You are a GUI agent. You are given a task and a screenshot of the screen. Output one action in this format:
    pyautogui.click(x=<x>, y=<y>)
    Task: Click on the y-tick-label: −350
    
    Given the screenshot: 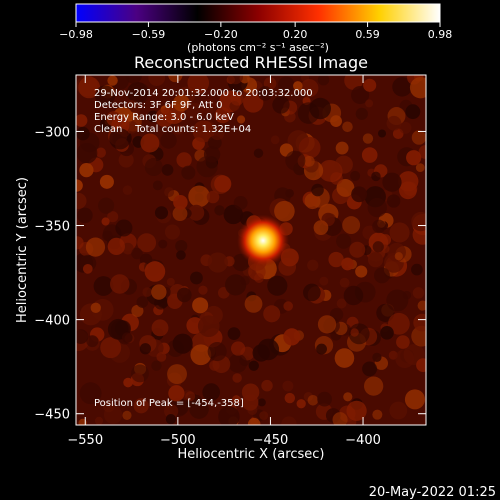 What is the action you would take?
    pyautogui.click(x=52, y=227)
    